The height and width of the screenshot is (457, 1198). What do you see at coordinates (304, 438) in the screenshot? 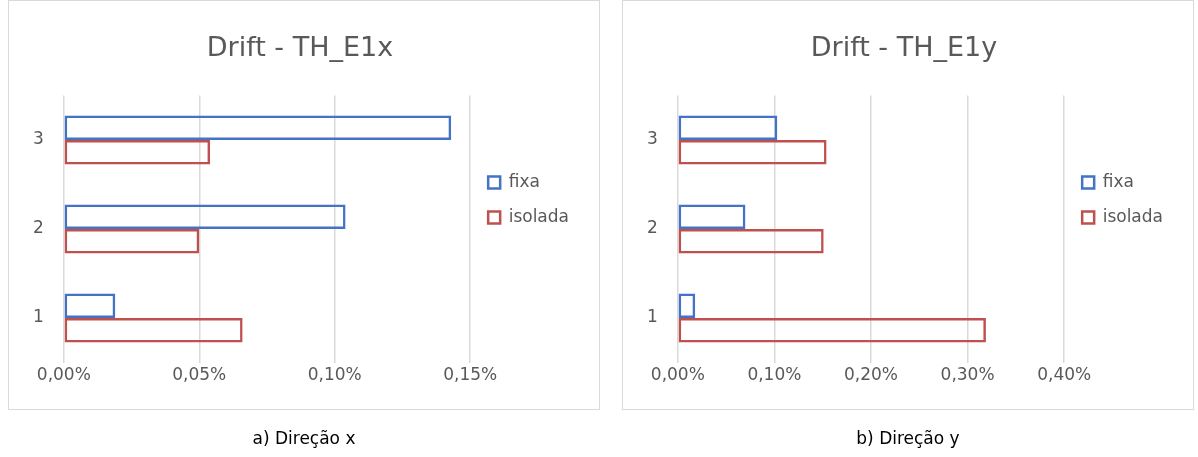
I see `text: a) Direção x` at bounding box center [304, 438].